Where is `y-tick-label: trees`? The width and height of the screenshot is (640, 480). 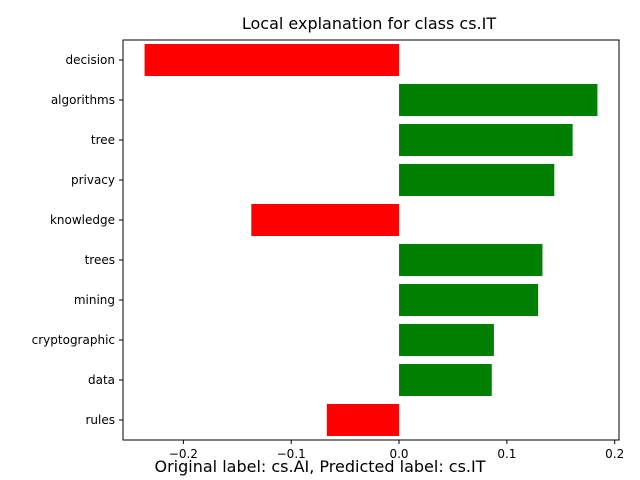 y-tick-label: trees is located at coordinates (100, 260).